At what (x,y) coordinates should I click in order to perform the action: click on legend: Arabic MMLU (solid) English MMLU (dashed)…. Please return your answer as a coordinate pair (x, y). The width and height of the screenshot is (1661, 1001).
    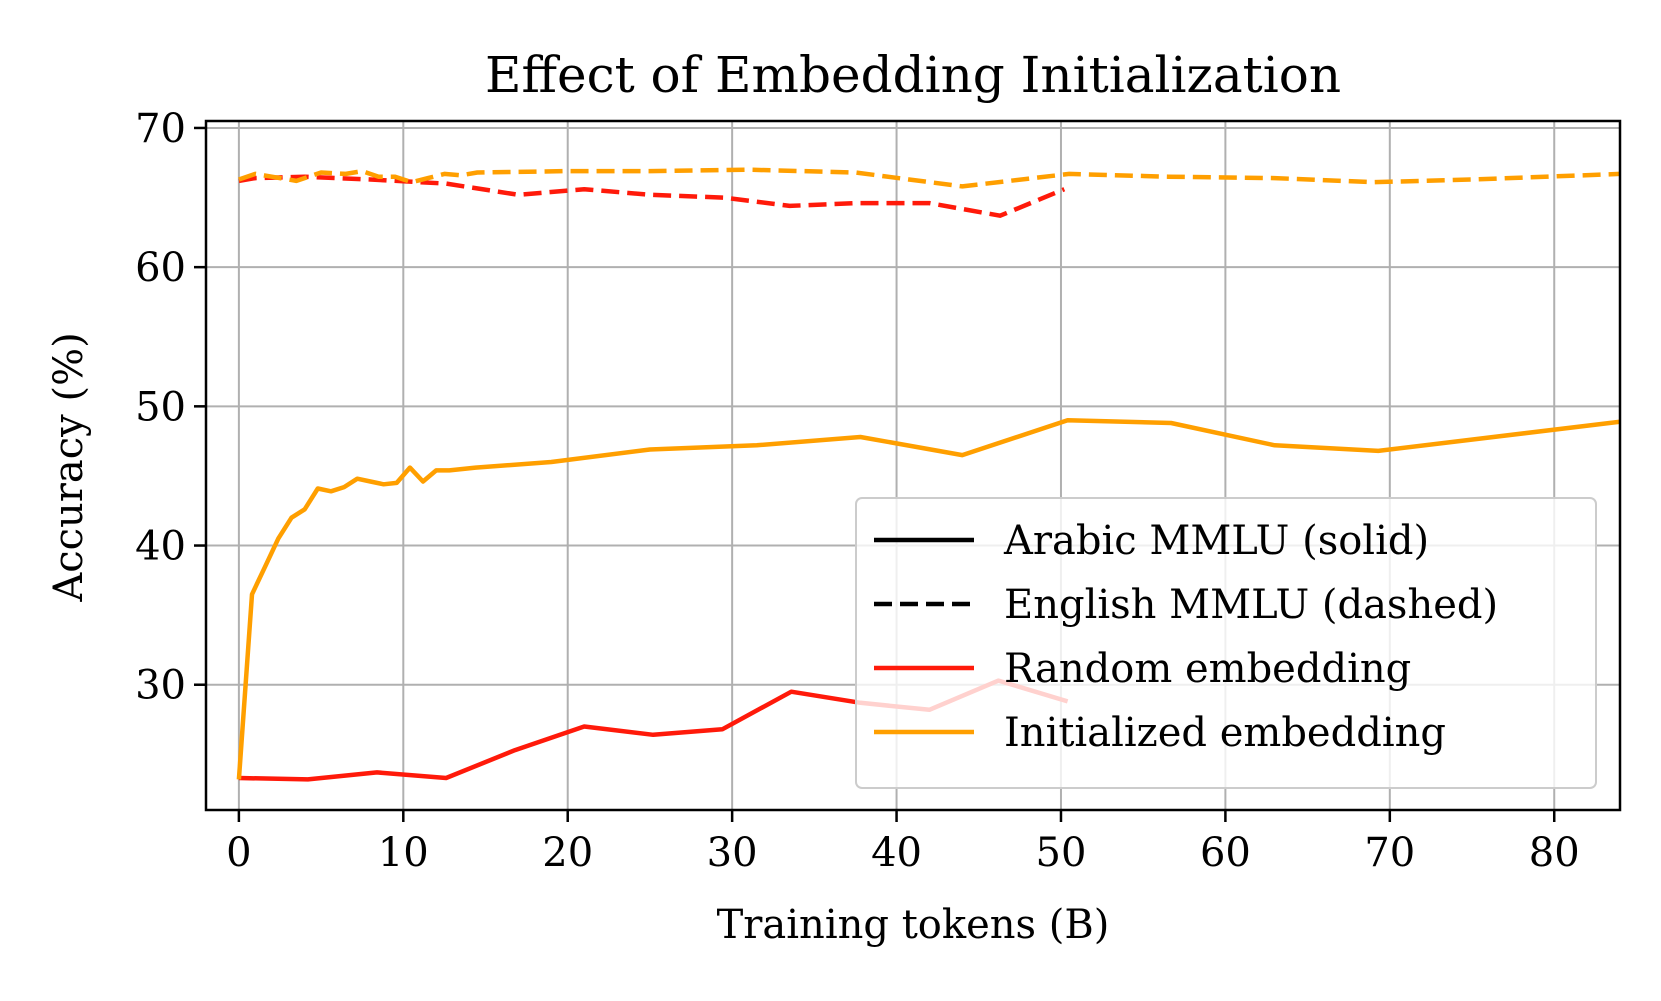
    Looking at the image, I should click on (1226, 643).